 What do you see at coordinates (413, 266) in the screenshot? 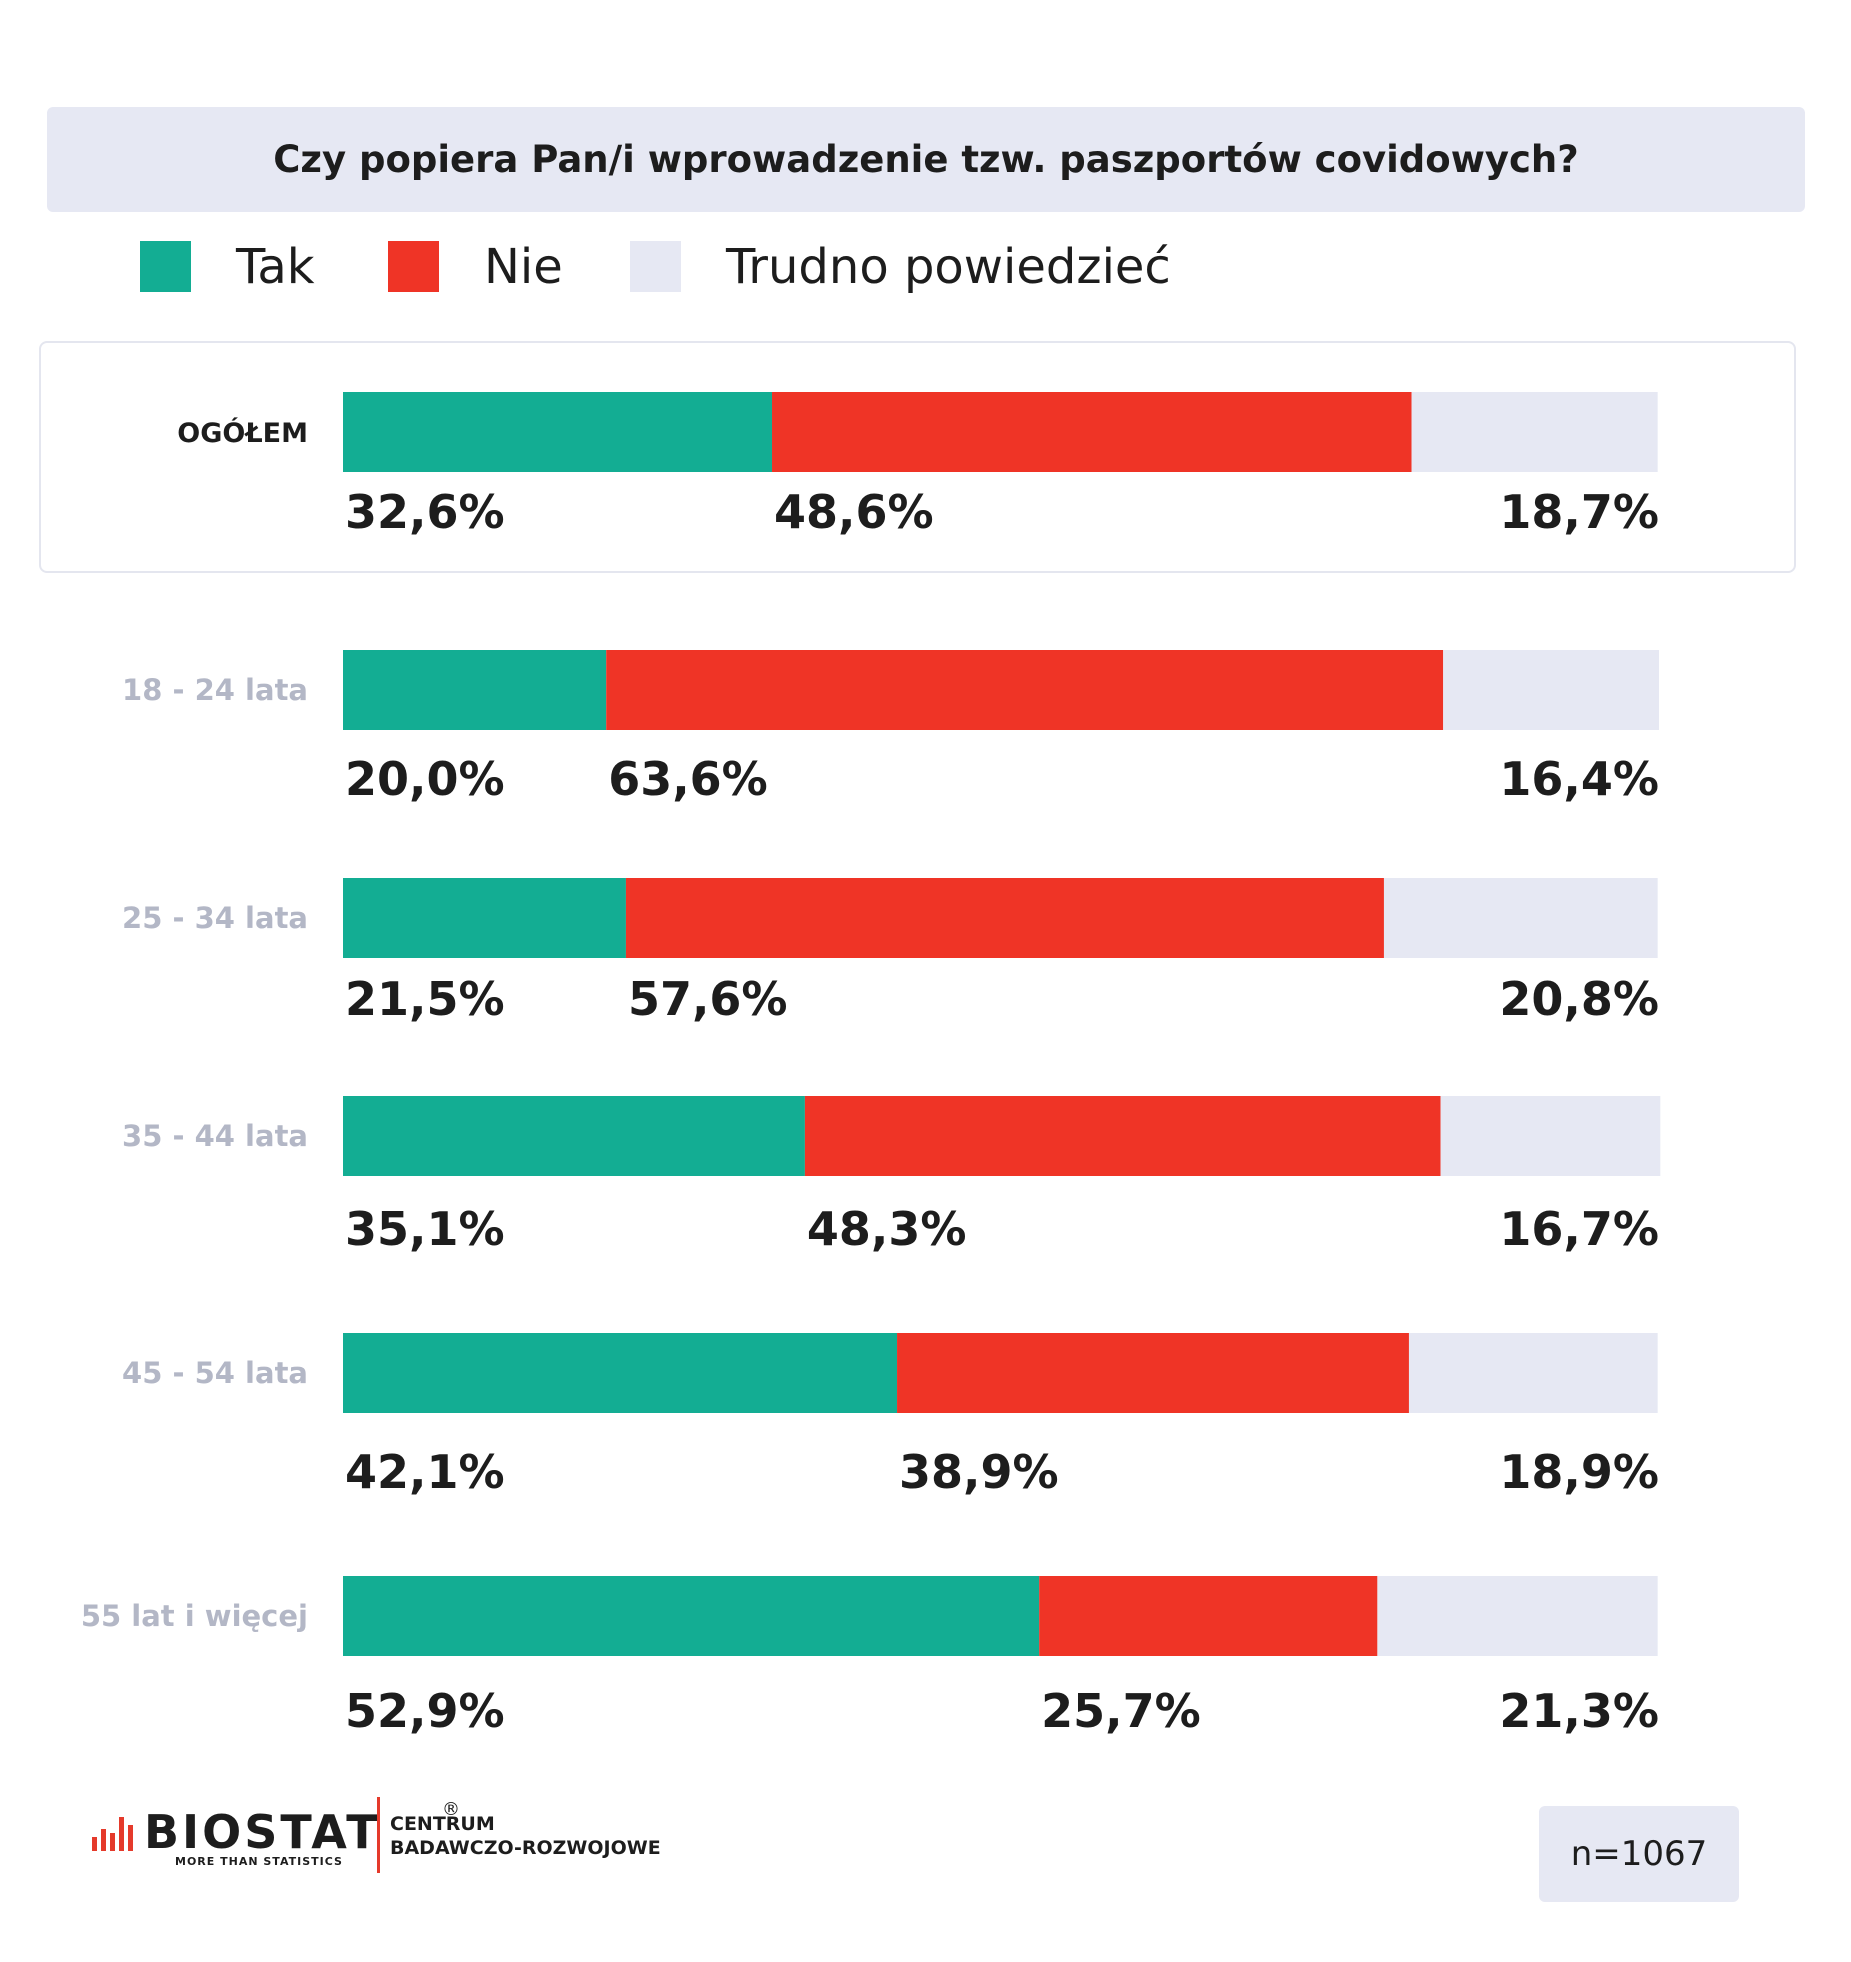
I see `legend-swatch-nie` at bounding box center [413, 266].